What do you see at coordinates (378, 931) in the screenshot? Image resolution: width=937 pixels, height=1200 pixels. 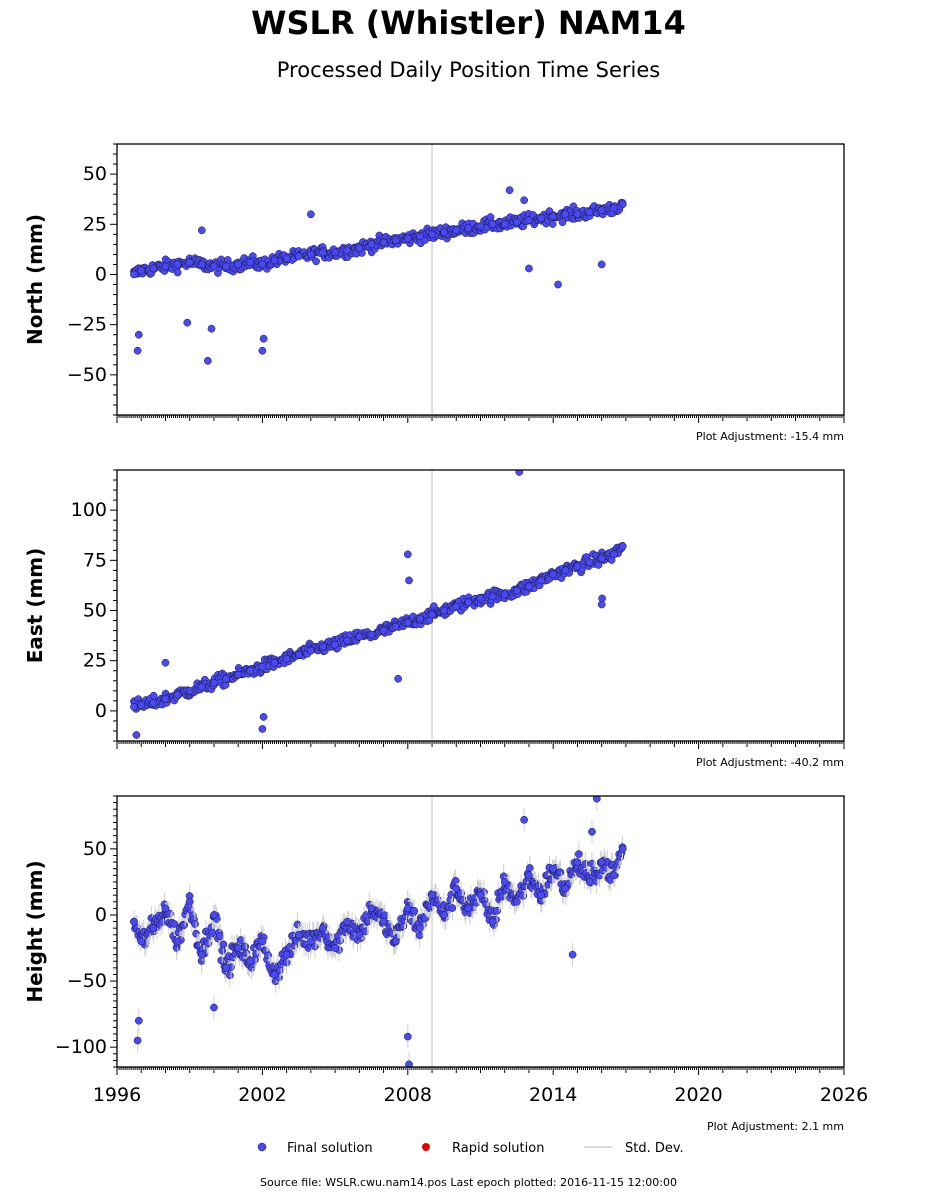 I see `data-group-height` at bounding box center [378, 931].